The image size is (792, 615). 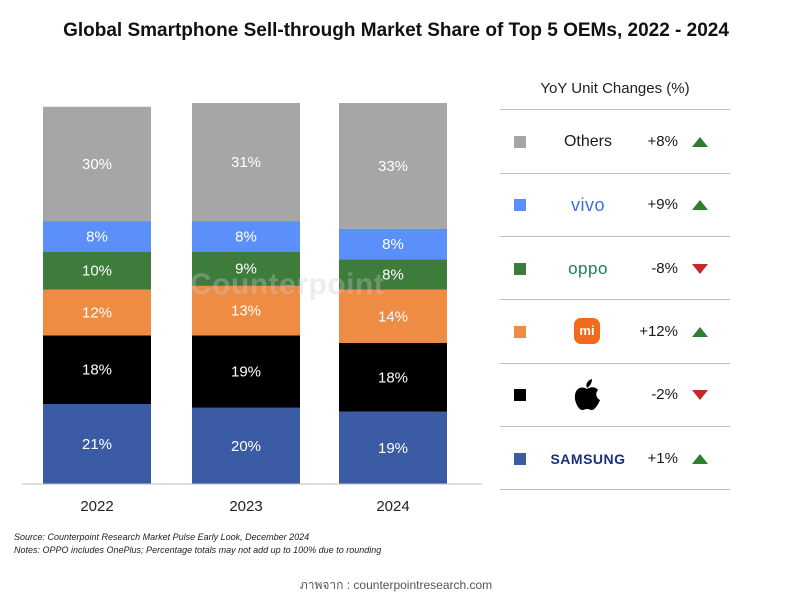 I want to click on data-label-others-2024: 33%, so click(x=393, y=166).